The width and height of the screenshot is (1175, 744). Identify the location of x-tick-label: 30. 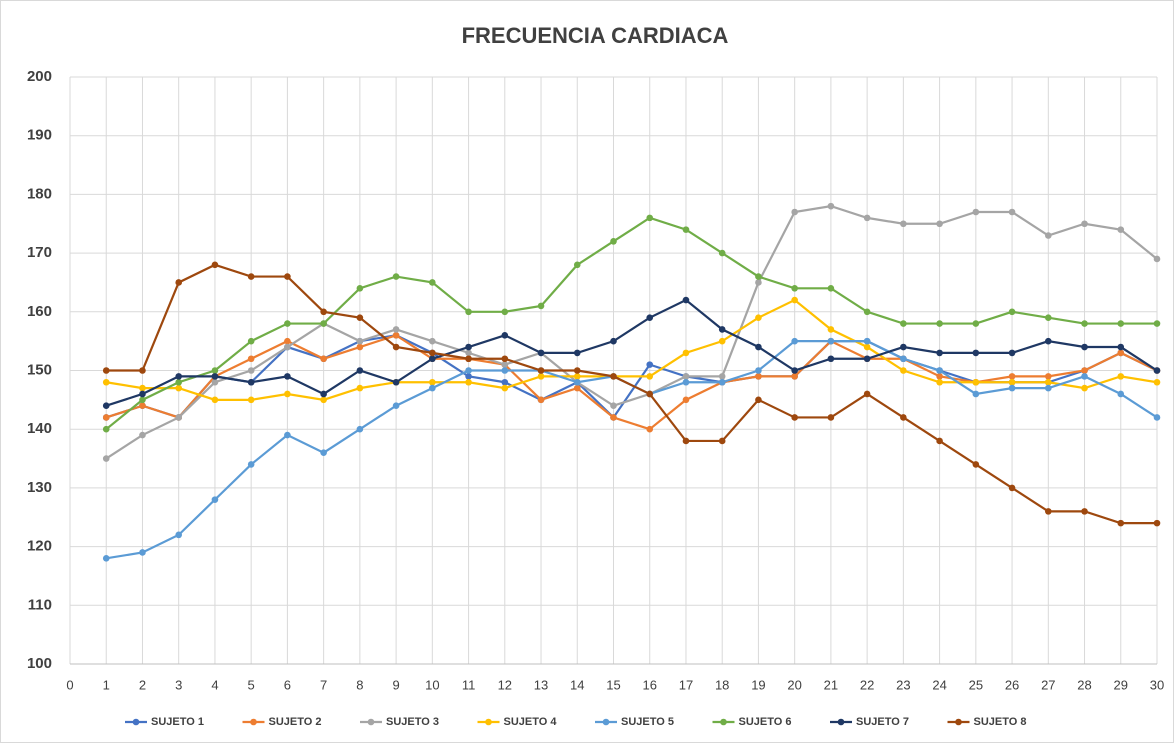
(1157, 684).